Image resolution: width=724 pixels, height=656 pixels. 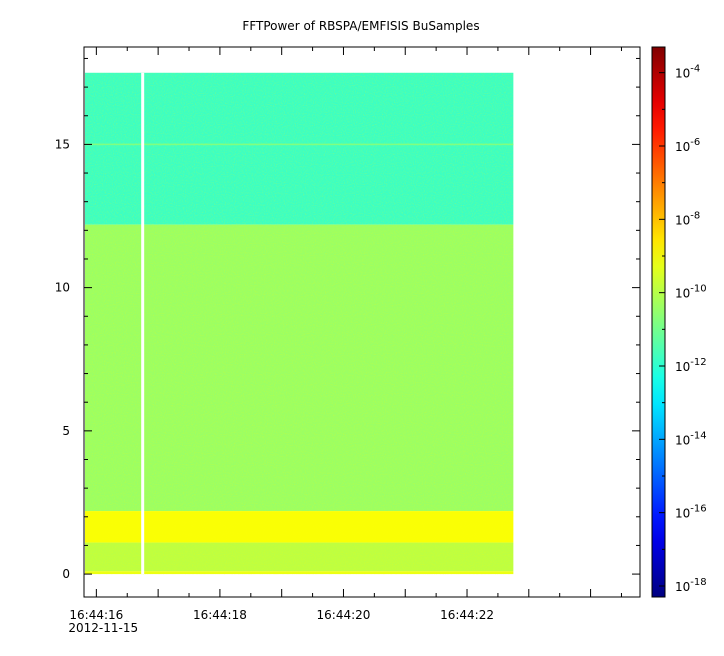 What do you see at coordinates (658, 322) in the screenshot?
I see `colorbar-gradient` at bounding box center [658, 322].